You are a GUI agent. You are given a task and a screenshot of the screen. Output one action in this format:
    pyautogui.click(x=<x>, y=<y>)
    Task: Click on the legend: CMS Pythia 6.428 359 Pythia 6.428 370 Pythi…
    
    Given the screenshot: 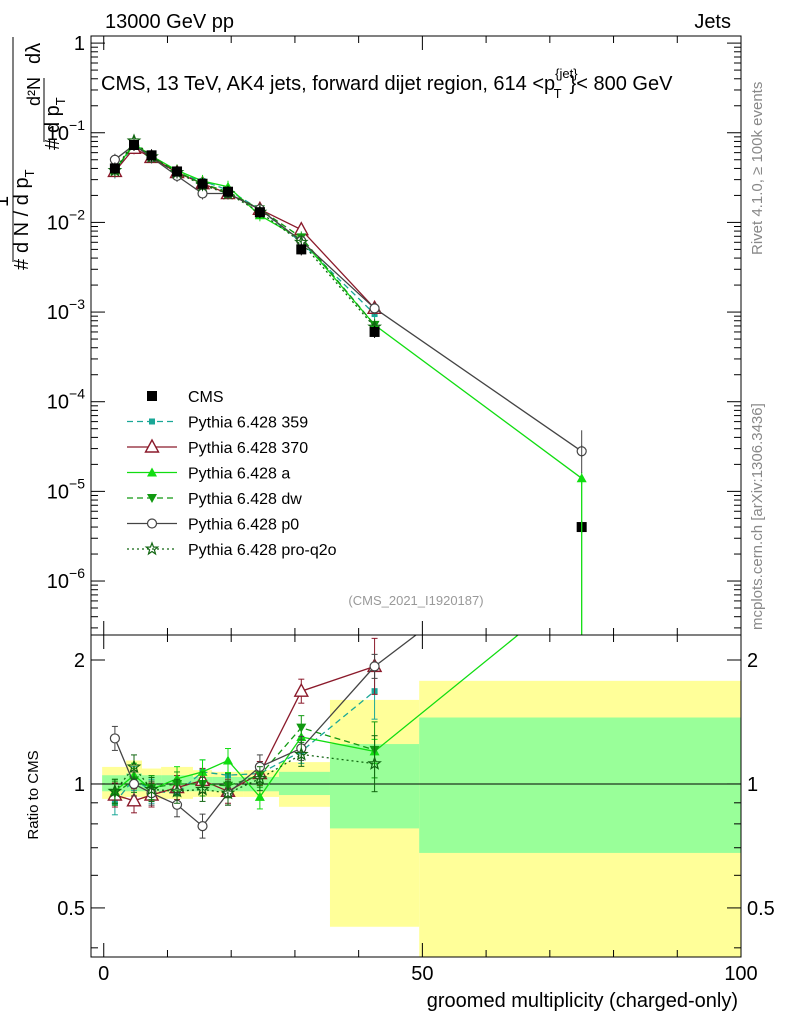 What is the action you would take?
    pyautogui.click(x=232, y=474)
    